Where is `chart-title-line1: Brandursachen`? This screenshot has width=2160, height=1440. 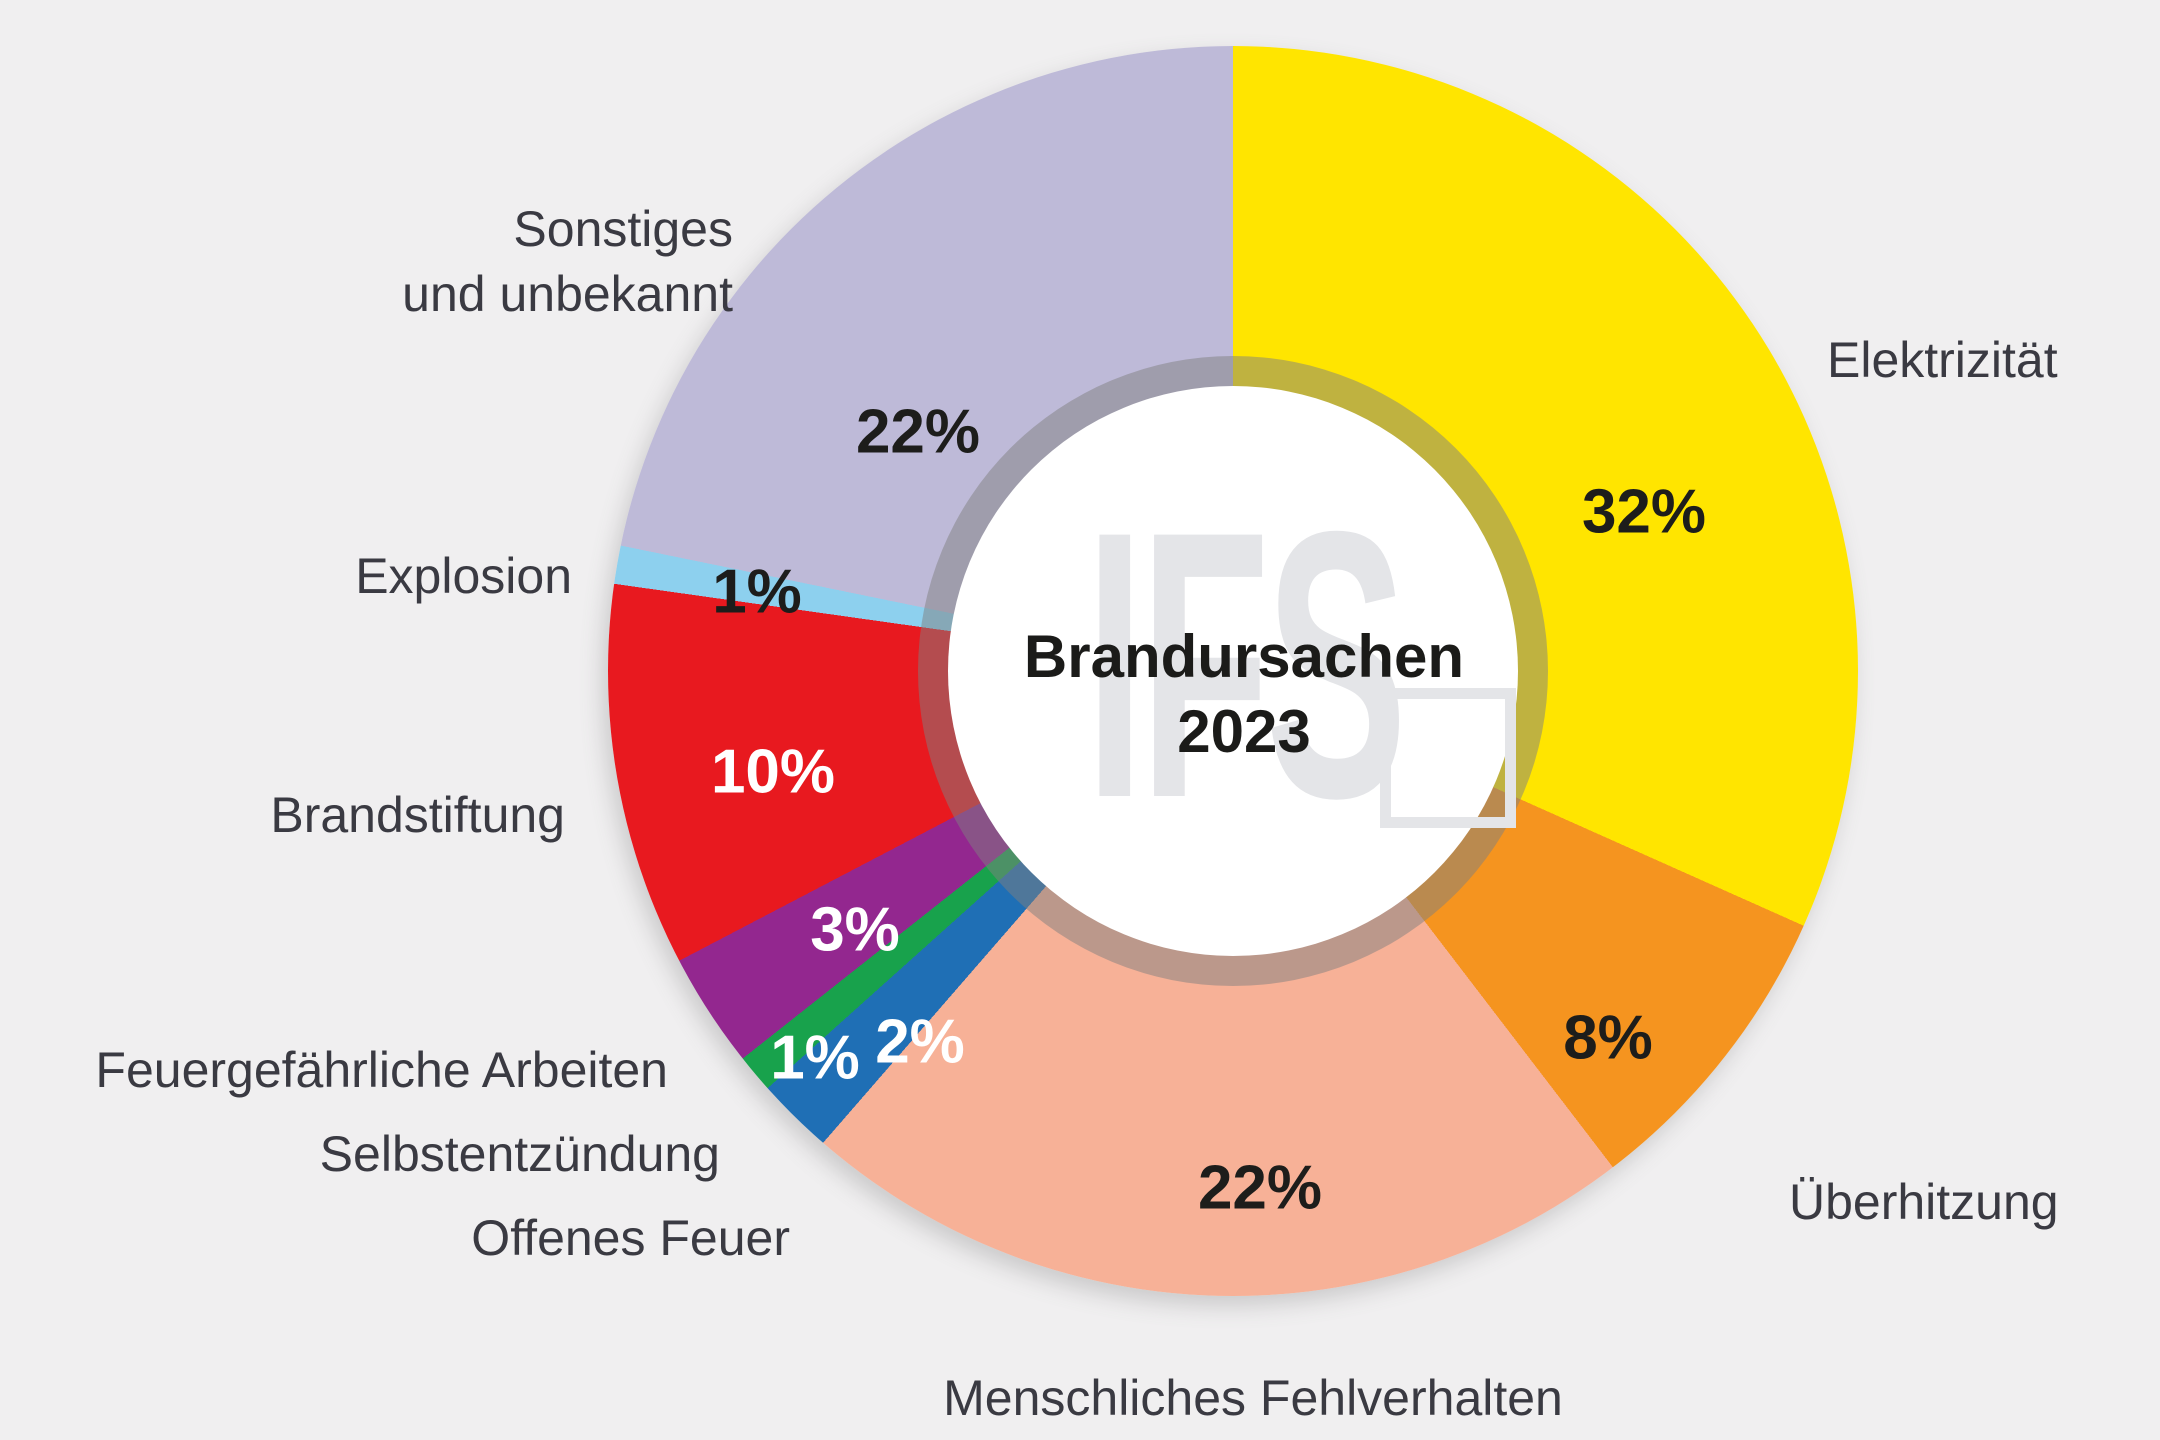
chart-title-line1: Brandursachen is located at coordinates (1244, 656).